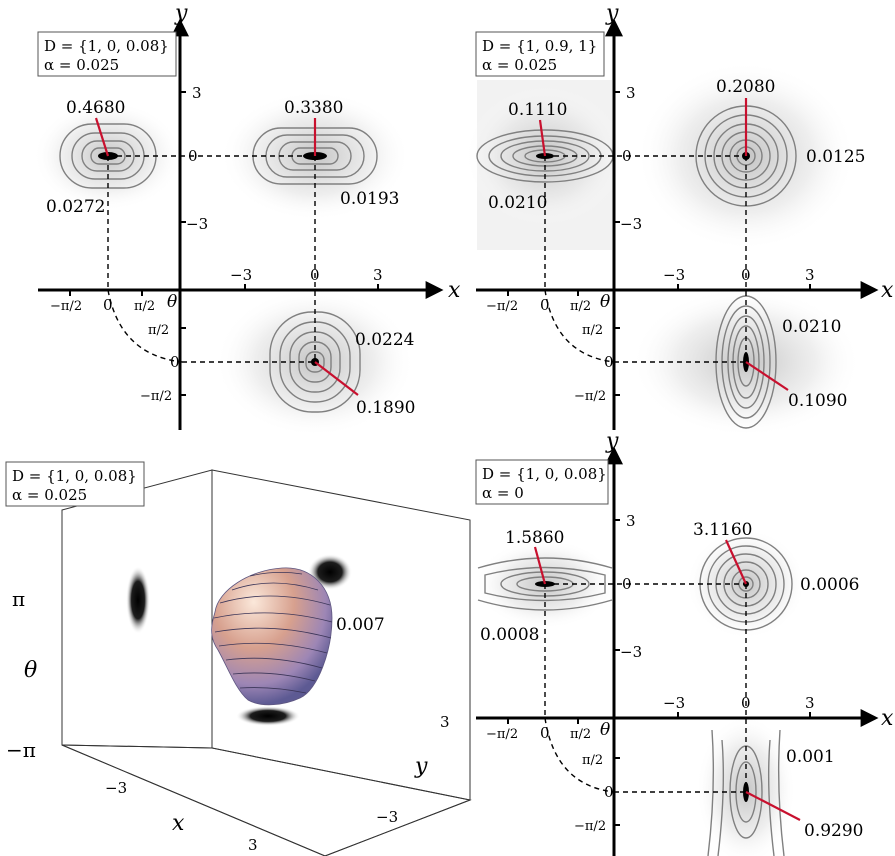 This screenshot has height=856, width=895. What do you see at coordinates (722, 530) in the screenshot?
I see `peak-label: 3.1160` at bounding box center [722, 530].